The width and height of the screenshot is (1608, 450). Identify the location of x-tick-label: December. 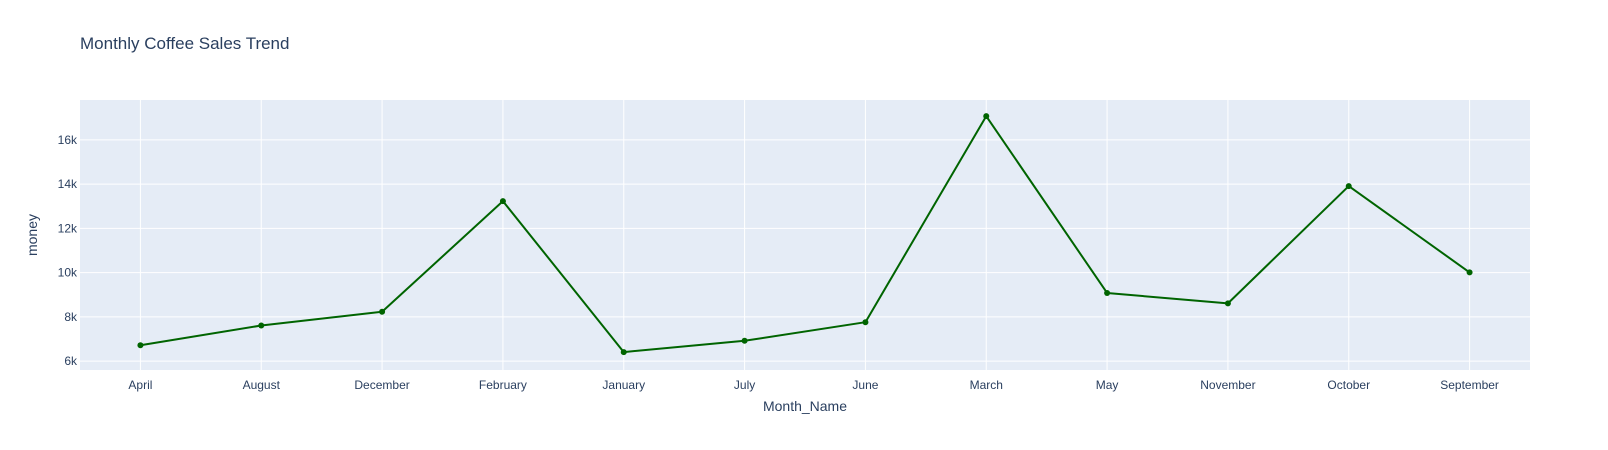
(381, 385).